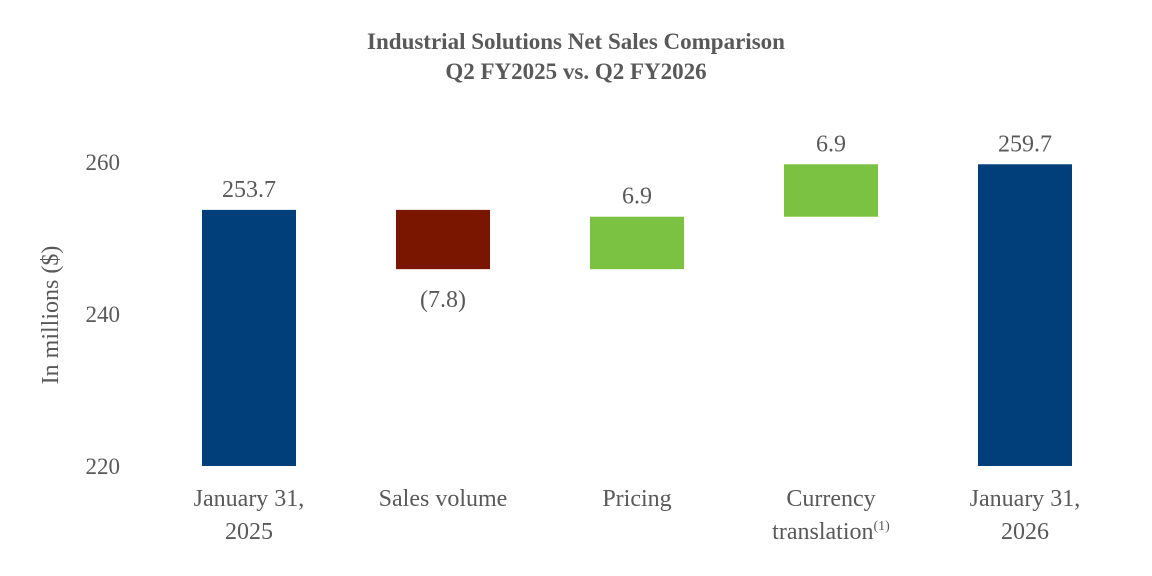 The image size is (1152, 576). What do you see at coordinates (443, 499) in the screenshot?
I see `category-label: Sales volume` at bounding box center [443, 499].